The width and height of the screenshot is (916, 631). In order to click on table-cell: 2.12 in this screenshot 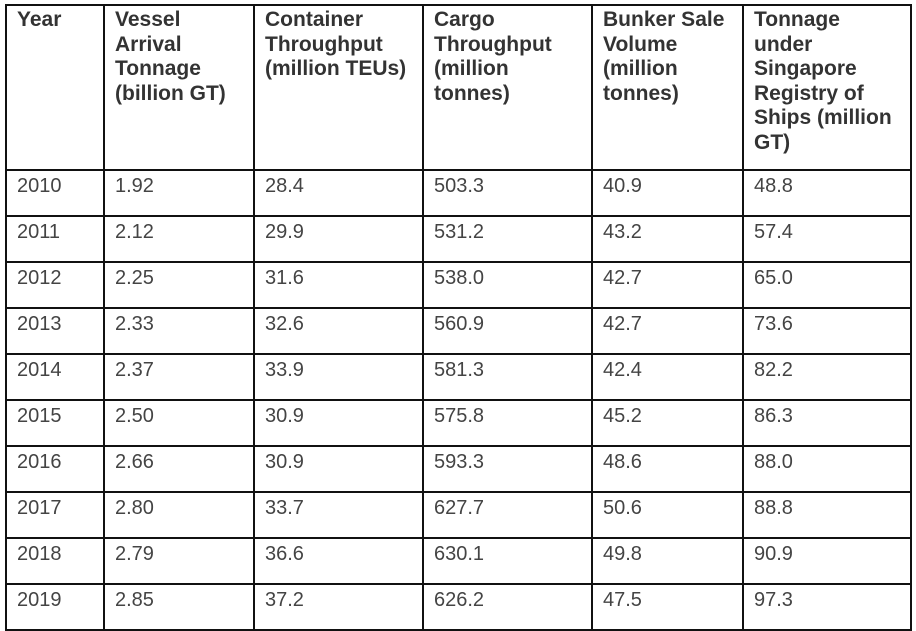, I will do `click(179, 239)`.